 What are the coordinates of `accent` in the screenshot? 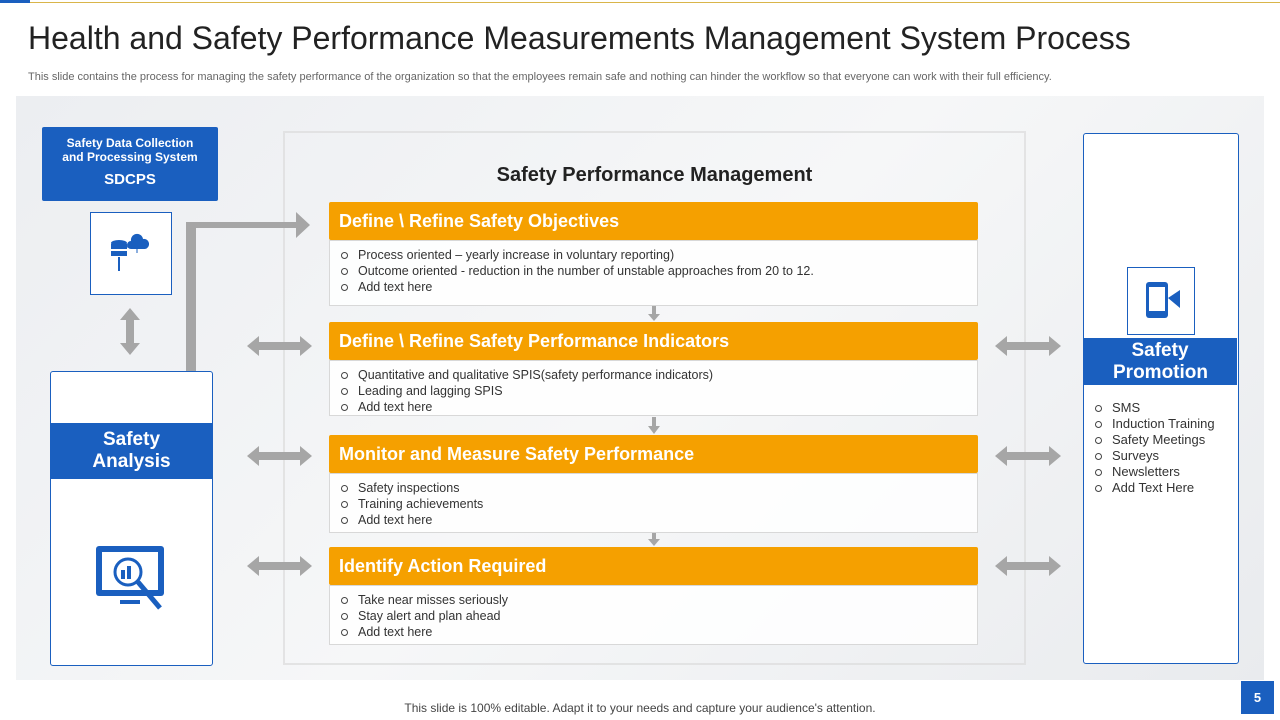 It's located at (15, 1).